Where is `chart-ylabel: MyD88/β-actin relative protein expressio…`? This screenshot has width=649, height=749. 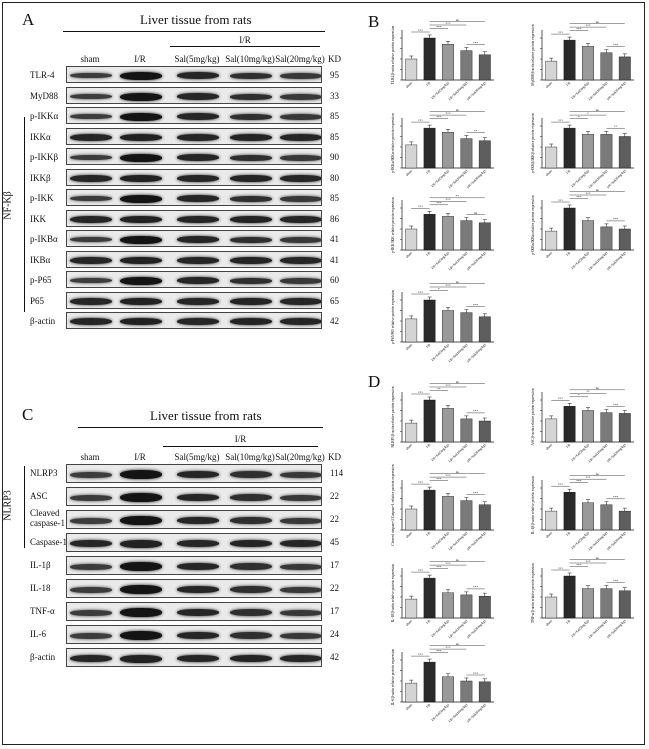
chart-ylabel: MyD88/β-actin relative protein expressio… is located at coordinates (533, 54).